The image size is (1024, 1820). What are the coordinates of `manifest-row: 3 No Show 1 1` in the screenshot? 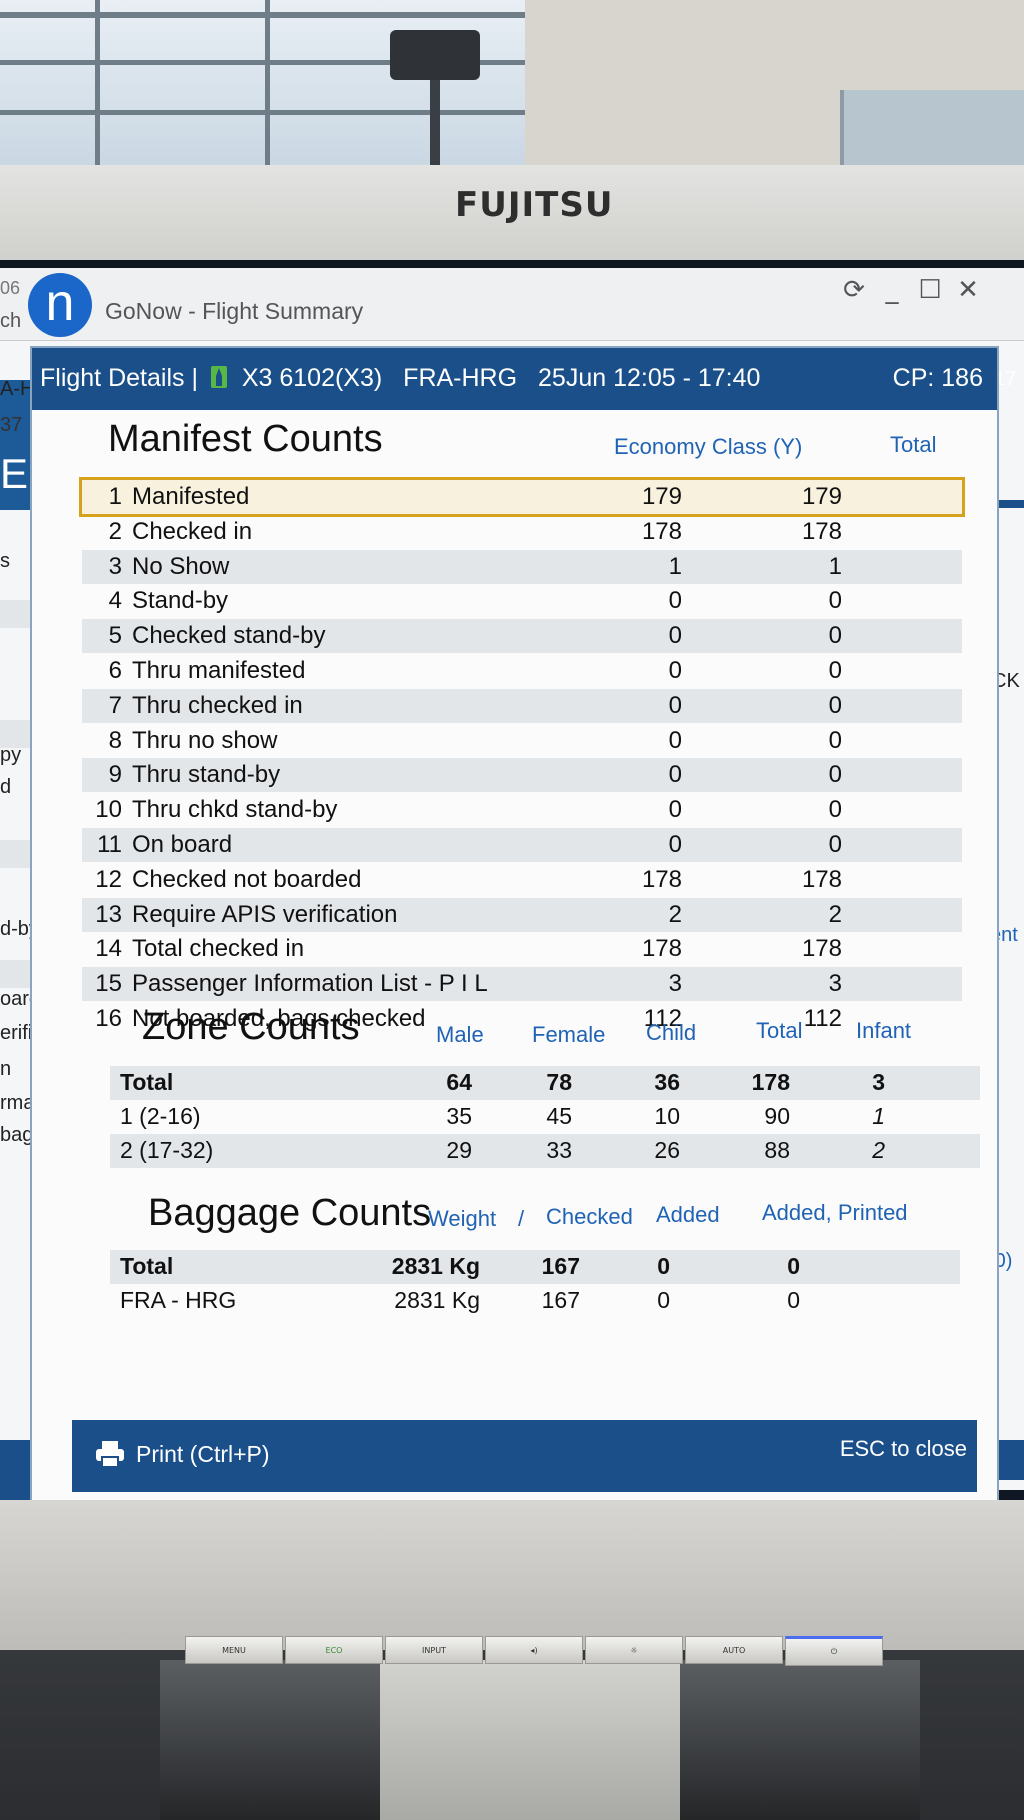 It's located at (522, 566).